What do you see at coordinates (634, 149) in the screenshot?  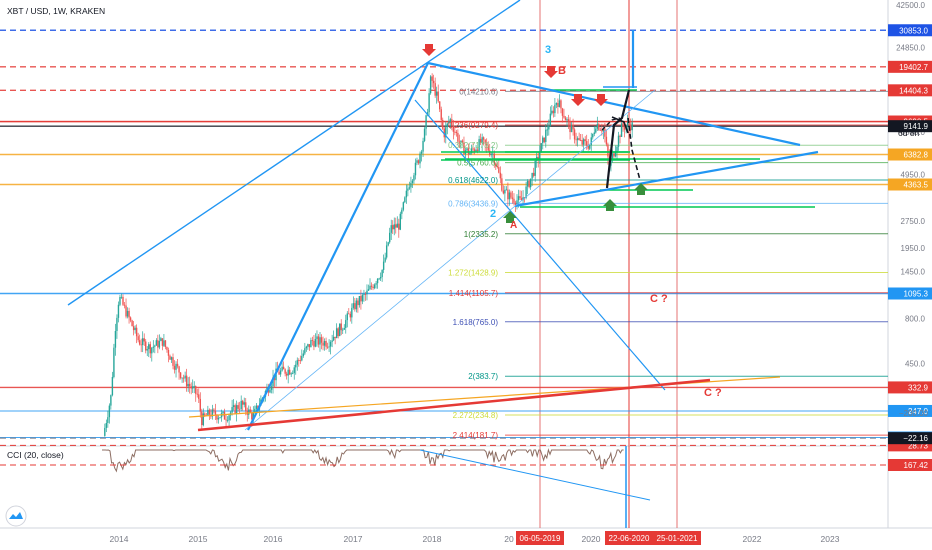 I see `projection-path-dashed` at bounding box center [634, 149].